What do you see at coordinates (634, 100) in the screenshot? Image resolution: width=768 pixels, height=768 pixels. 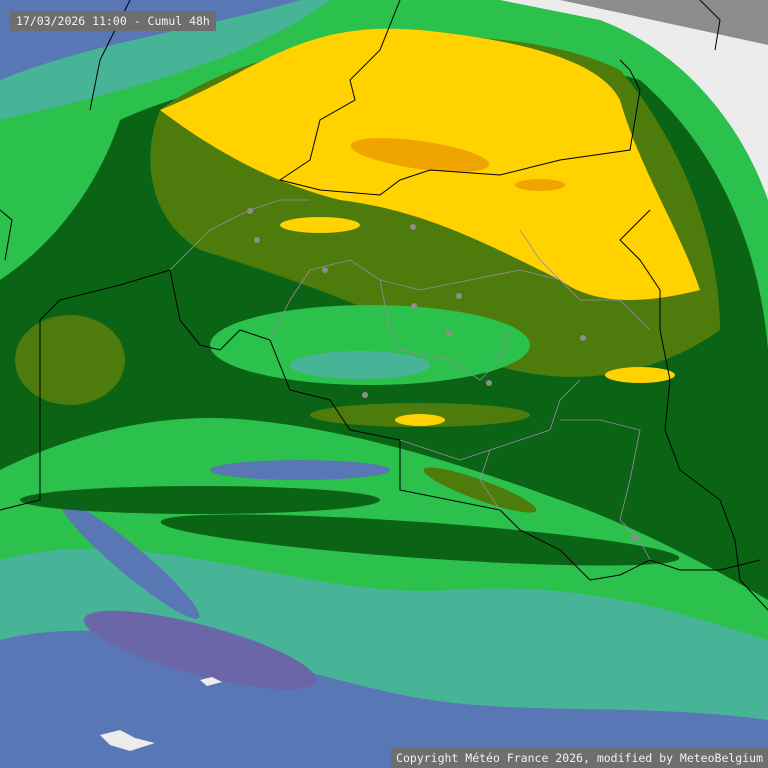 I see `no-data-area` at bounding box center [634, 100].